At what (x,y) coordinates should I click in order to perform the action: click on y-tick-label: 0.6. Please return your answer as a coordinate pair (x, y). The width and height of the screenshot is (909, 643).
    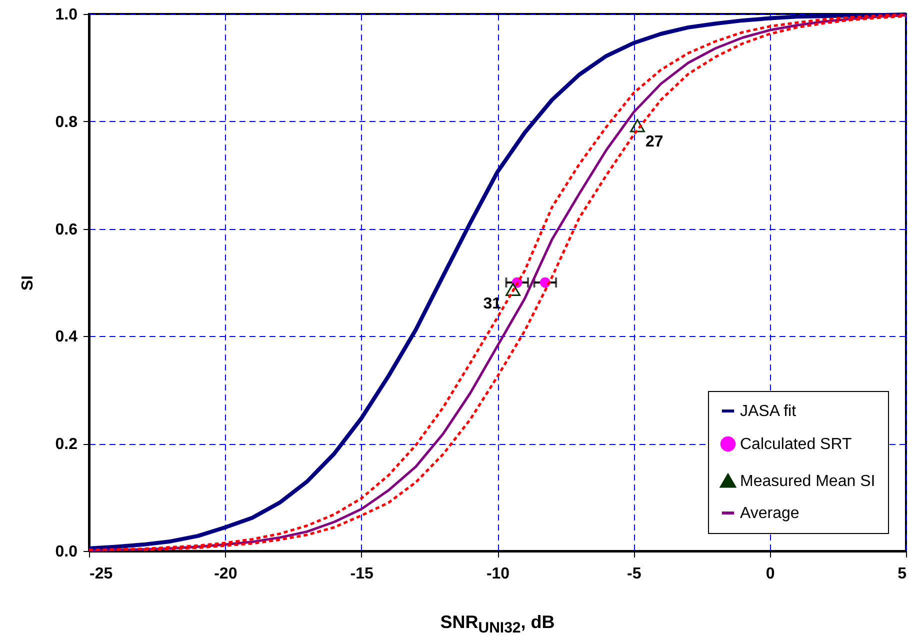
    Looking at the image, I should click on (66, 229).